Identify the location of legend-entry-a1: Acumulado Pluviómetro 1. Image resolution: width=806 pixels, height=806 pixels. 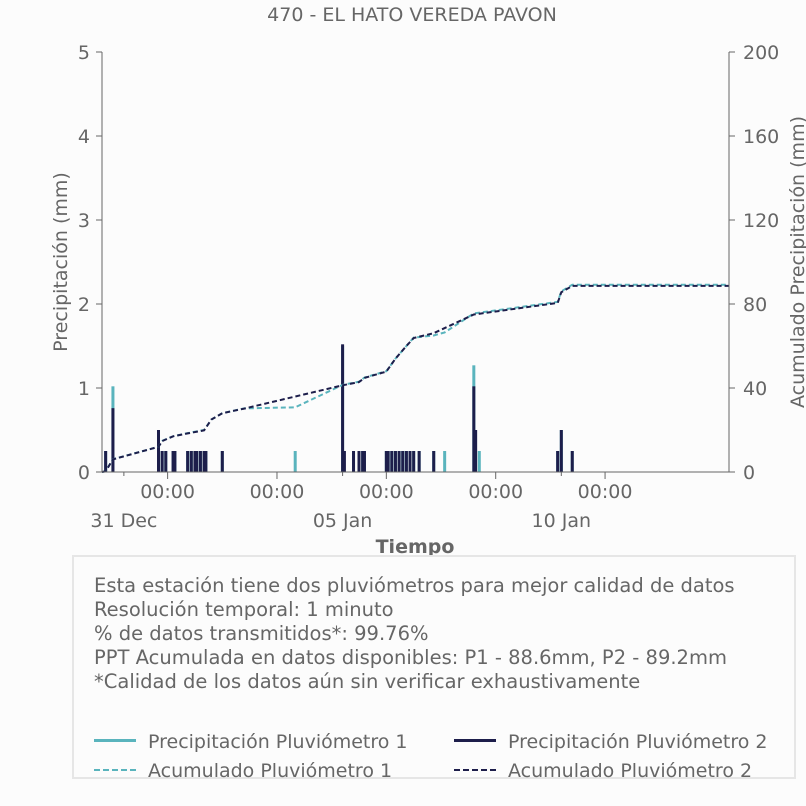
(243, 771).